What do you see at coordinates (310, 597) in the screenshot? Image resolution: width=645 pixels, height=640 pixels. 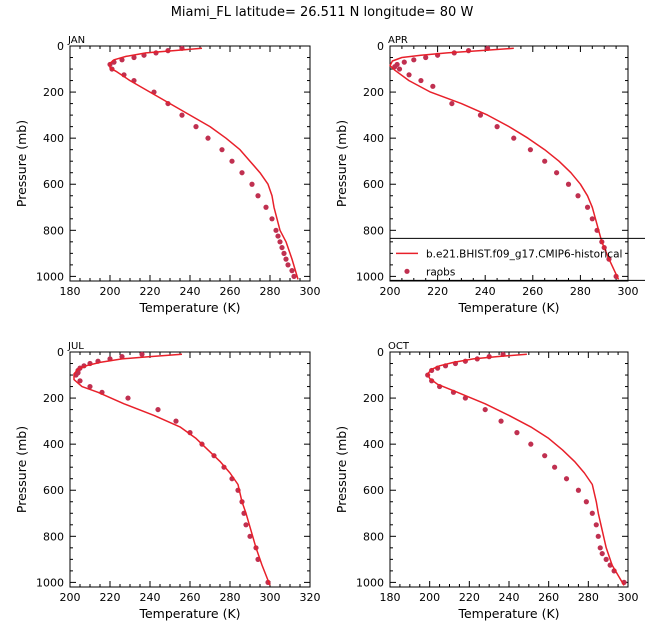 I see `x-tick-label: 320` at bounding box center [310, 597].